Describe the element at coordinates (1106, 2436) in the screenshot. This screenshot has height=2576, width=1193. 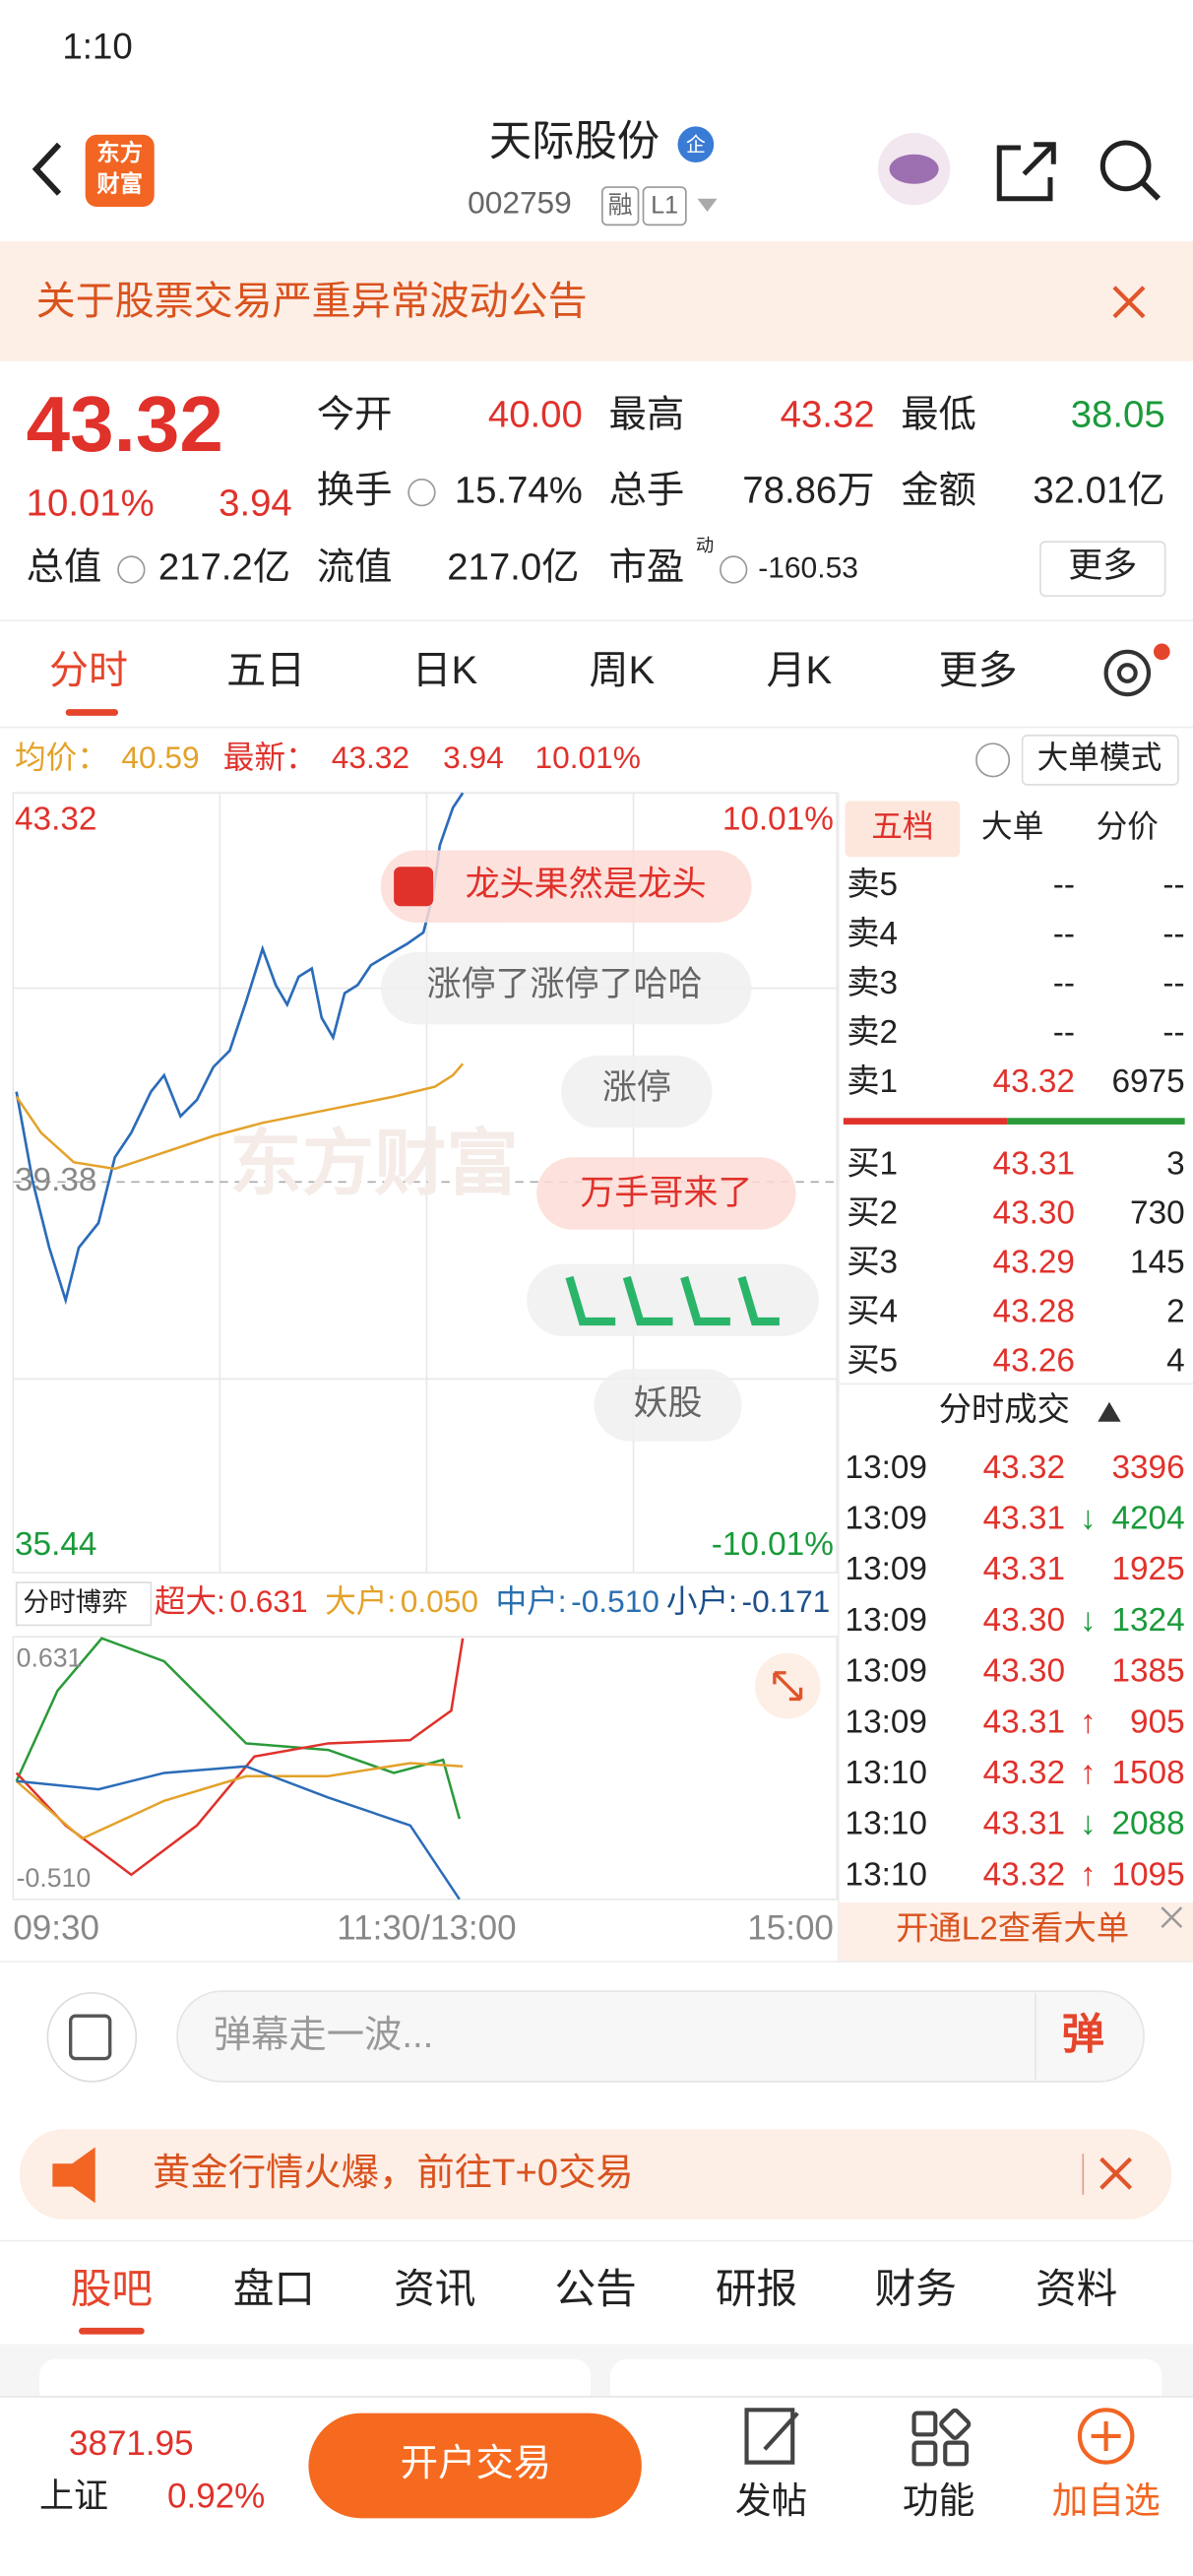
I see `watchlist-icon` at that location.